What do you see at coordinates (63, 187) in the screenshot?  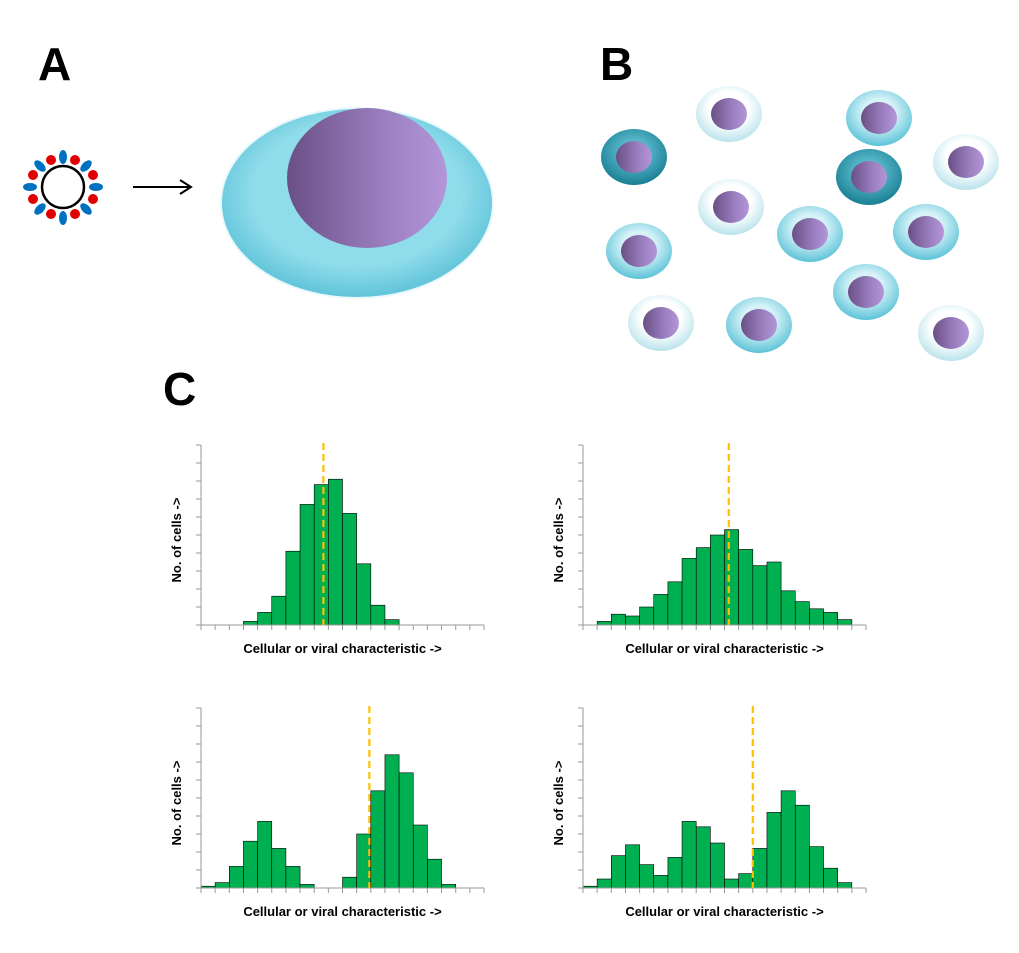 I see `virus` at bounding box center [63, 187].